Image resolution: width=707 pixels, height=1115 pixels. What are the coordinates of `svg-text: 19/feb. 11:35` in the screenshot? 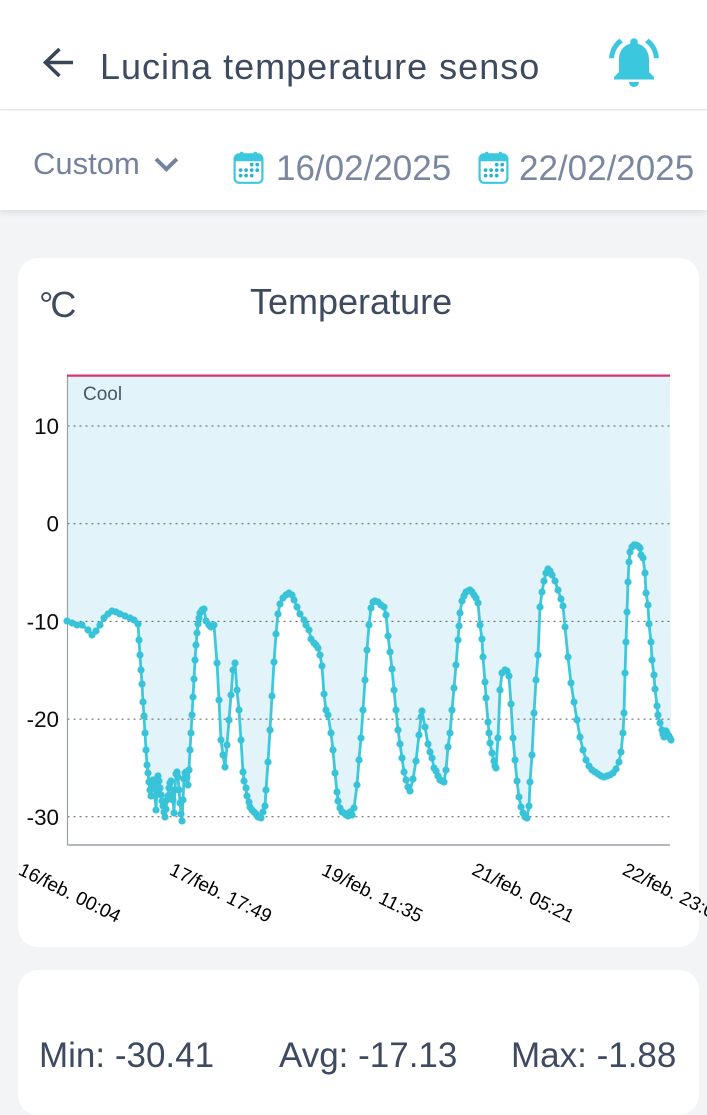 It's located at (371, 893).